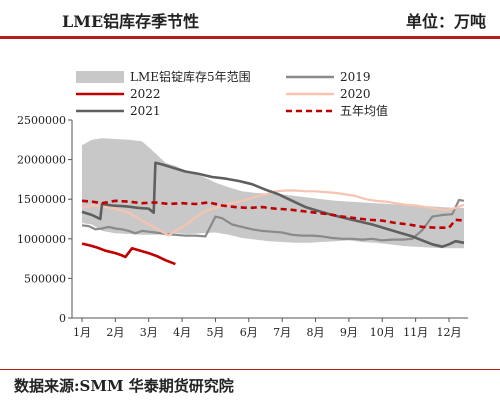 This screenshot has width=500, height=406. What do you see at coordinates (41, 120) in the screenshot?
I see `y-tick-label: 2500000` at bounding box center [41, 120].